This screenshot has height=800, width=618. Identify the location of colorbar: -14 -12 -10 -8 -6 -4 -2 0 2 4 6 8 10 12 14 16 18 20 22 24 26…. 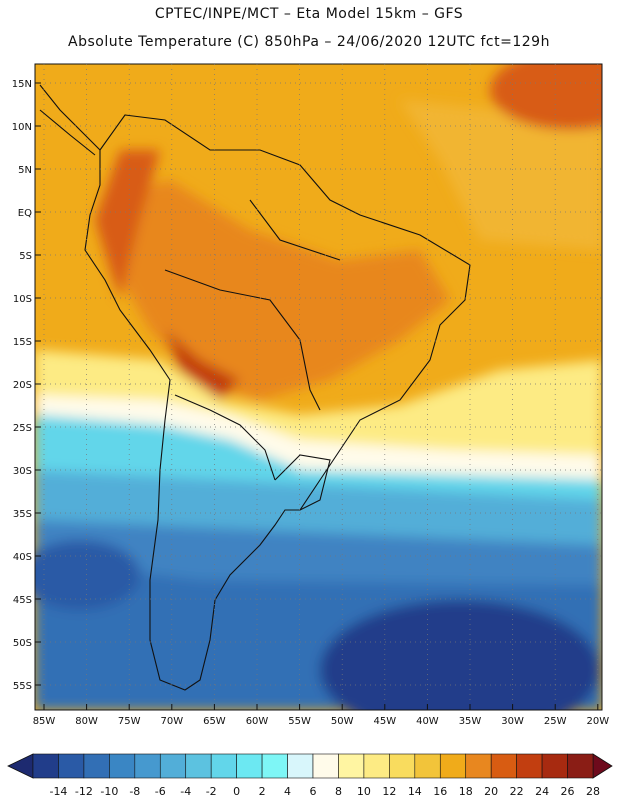
(310, 775).